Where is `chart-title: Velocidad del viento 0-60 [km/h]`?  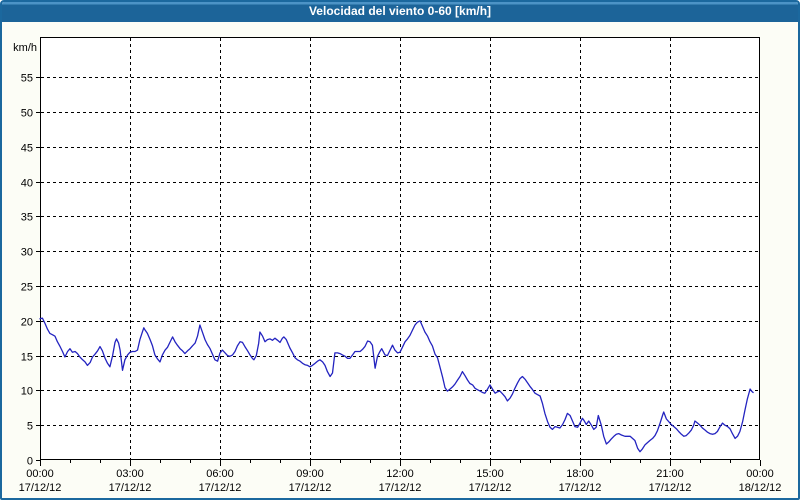
chart-title: Velocidad del viento 0-60 [km/h] is located at coordinates (400, 11).